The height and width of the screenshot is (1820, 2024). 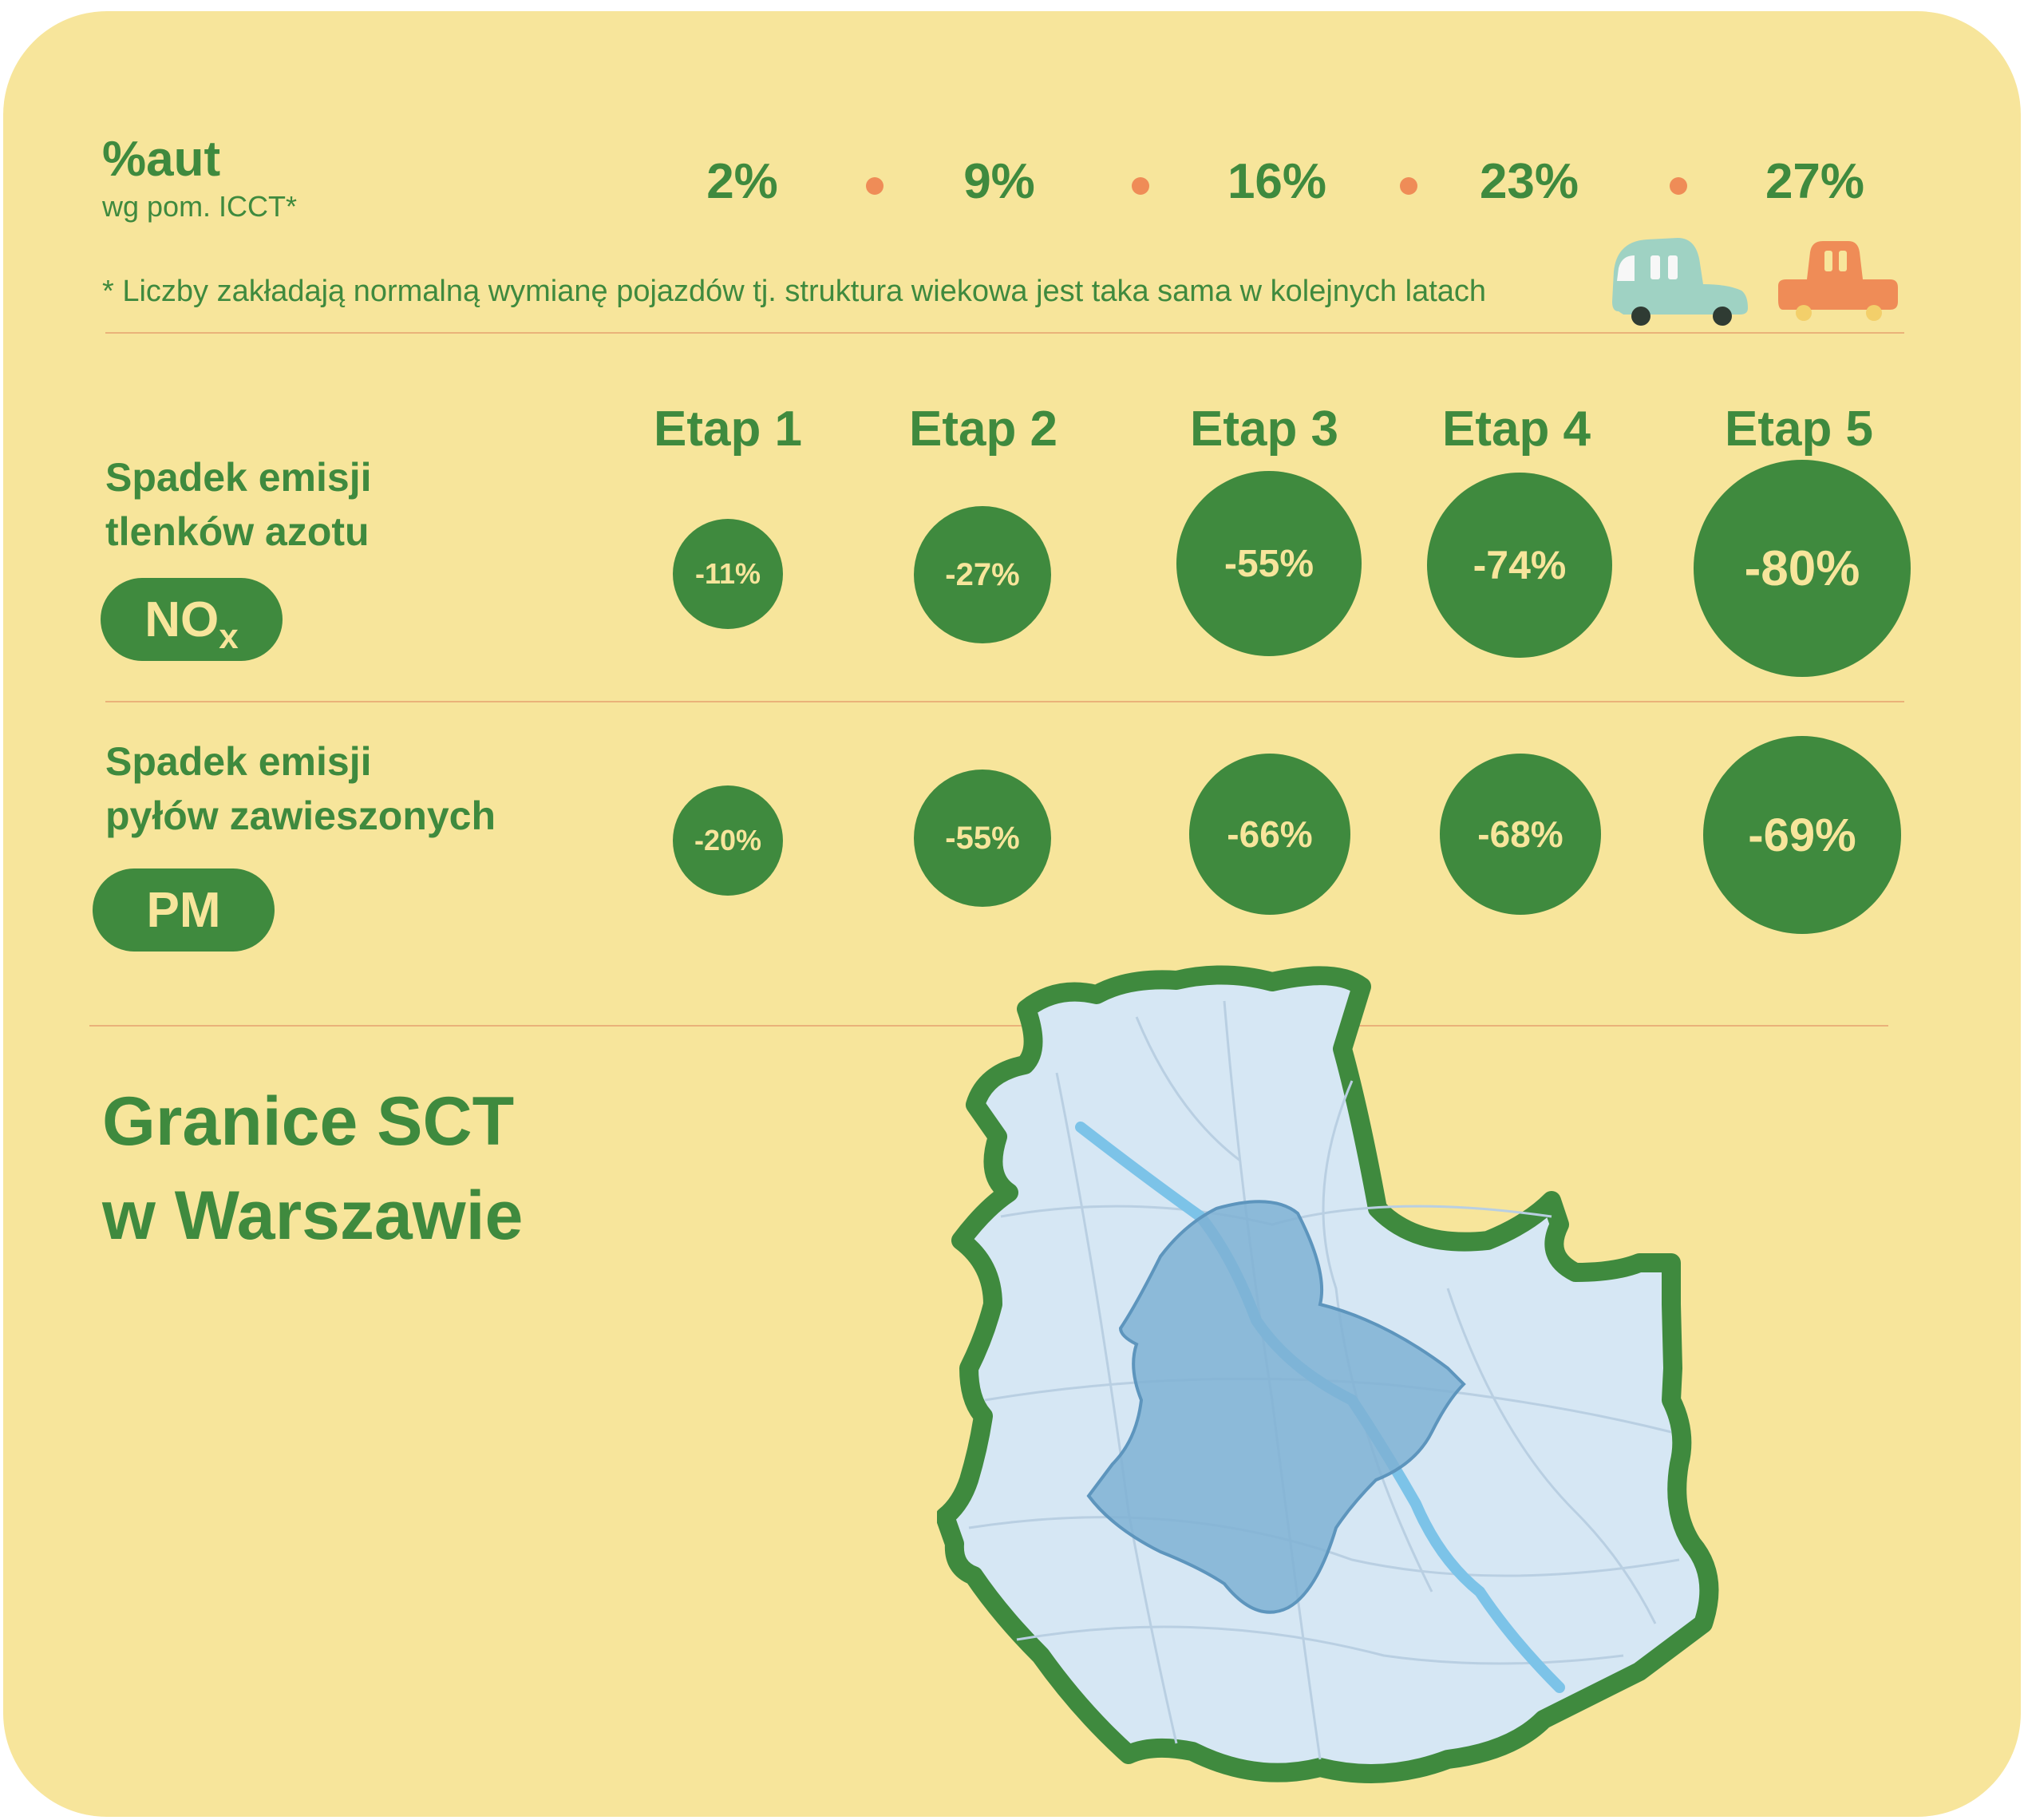 I want to click on nox-label: Spadek emisji tlenków azotu, so click(x=239, y=504).